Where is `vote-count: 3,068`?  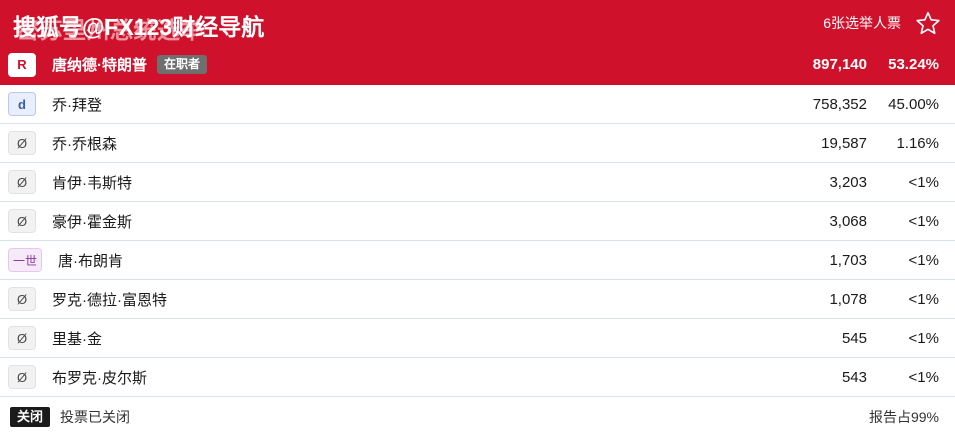
vote-count: 3,068 is located at coordinates (848, 221).